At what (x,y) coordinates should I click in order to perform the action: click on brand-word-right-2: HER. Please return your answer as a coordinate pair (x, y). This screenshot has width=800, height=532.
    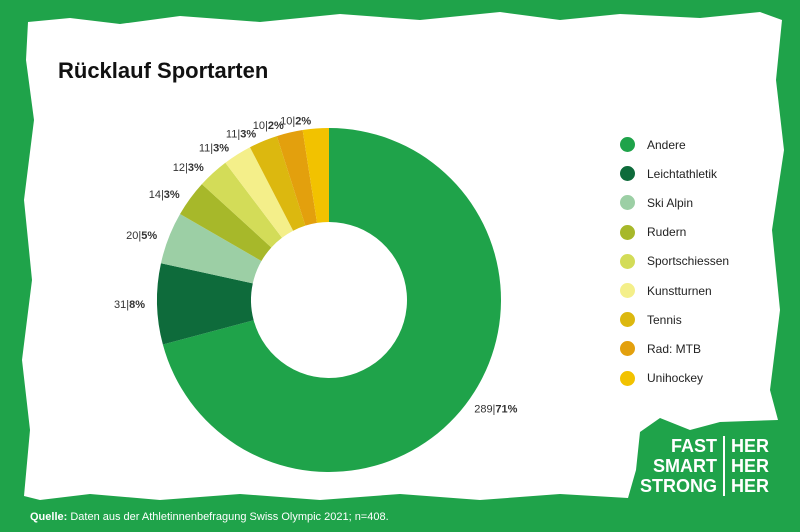
    Looking at the image, I should click on (750, 486).